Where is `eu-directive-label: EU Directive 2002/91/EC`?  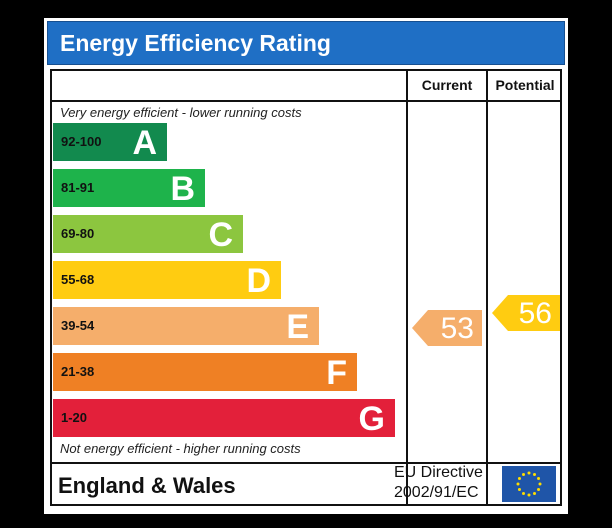 eu-directive-label: EU Directive 2002/91/EC is located at coordinates (438, 483).